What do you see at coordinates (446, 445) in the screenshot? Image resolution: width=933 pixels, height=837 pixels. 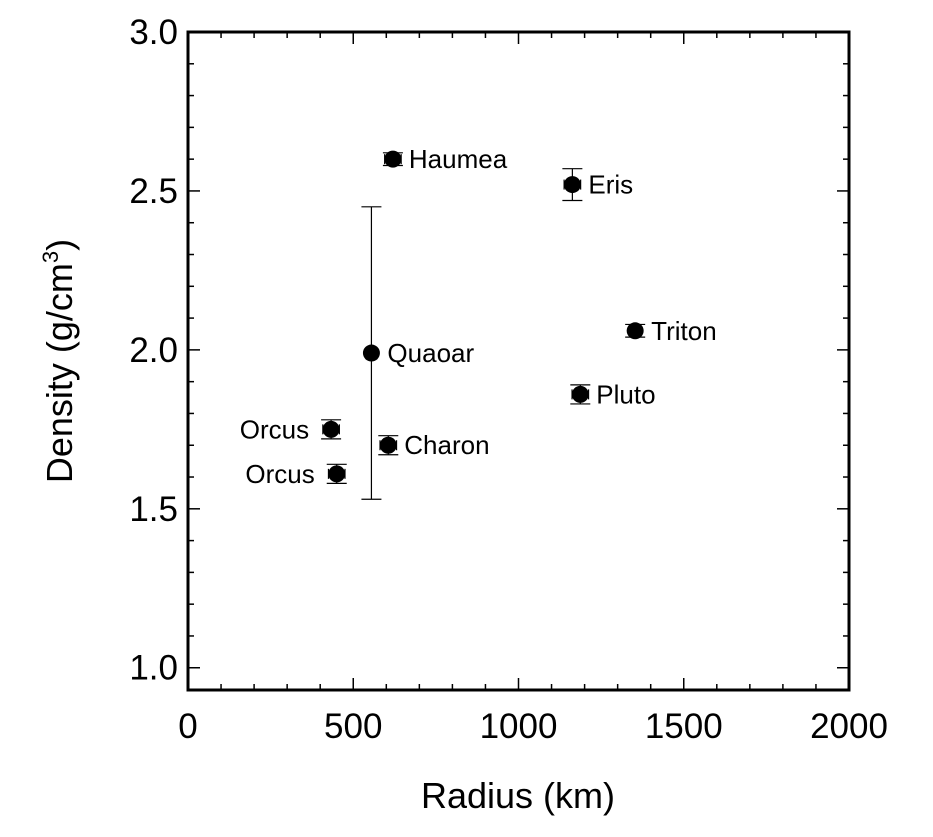 I see `point-label: Charon` at bounding box center [446, 445].